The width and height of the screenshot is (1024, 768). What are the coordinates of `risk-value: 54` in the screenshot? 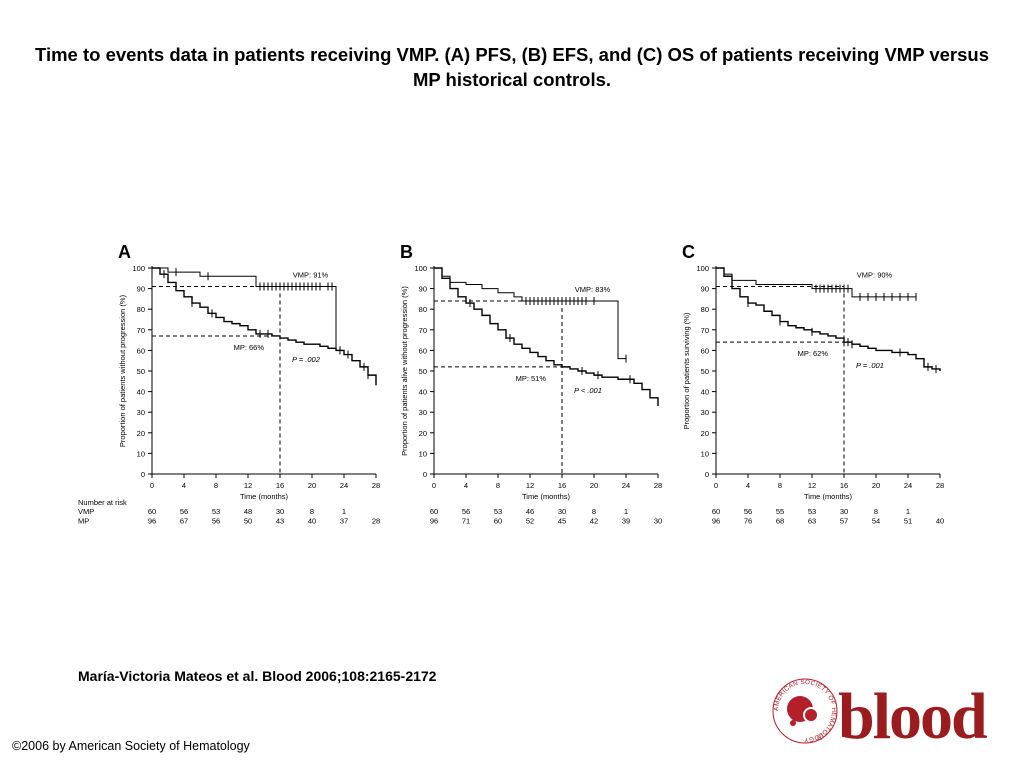 It's located at (876, 521).